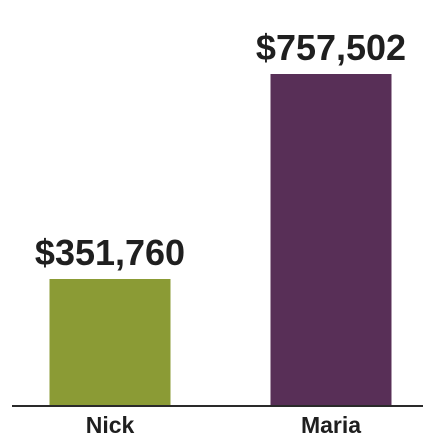  Describe the element at coordinates (331, 47) in the screenshot. I see `value-label-maria: $757,502` at that location.